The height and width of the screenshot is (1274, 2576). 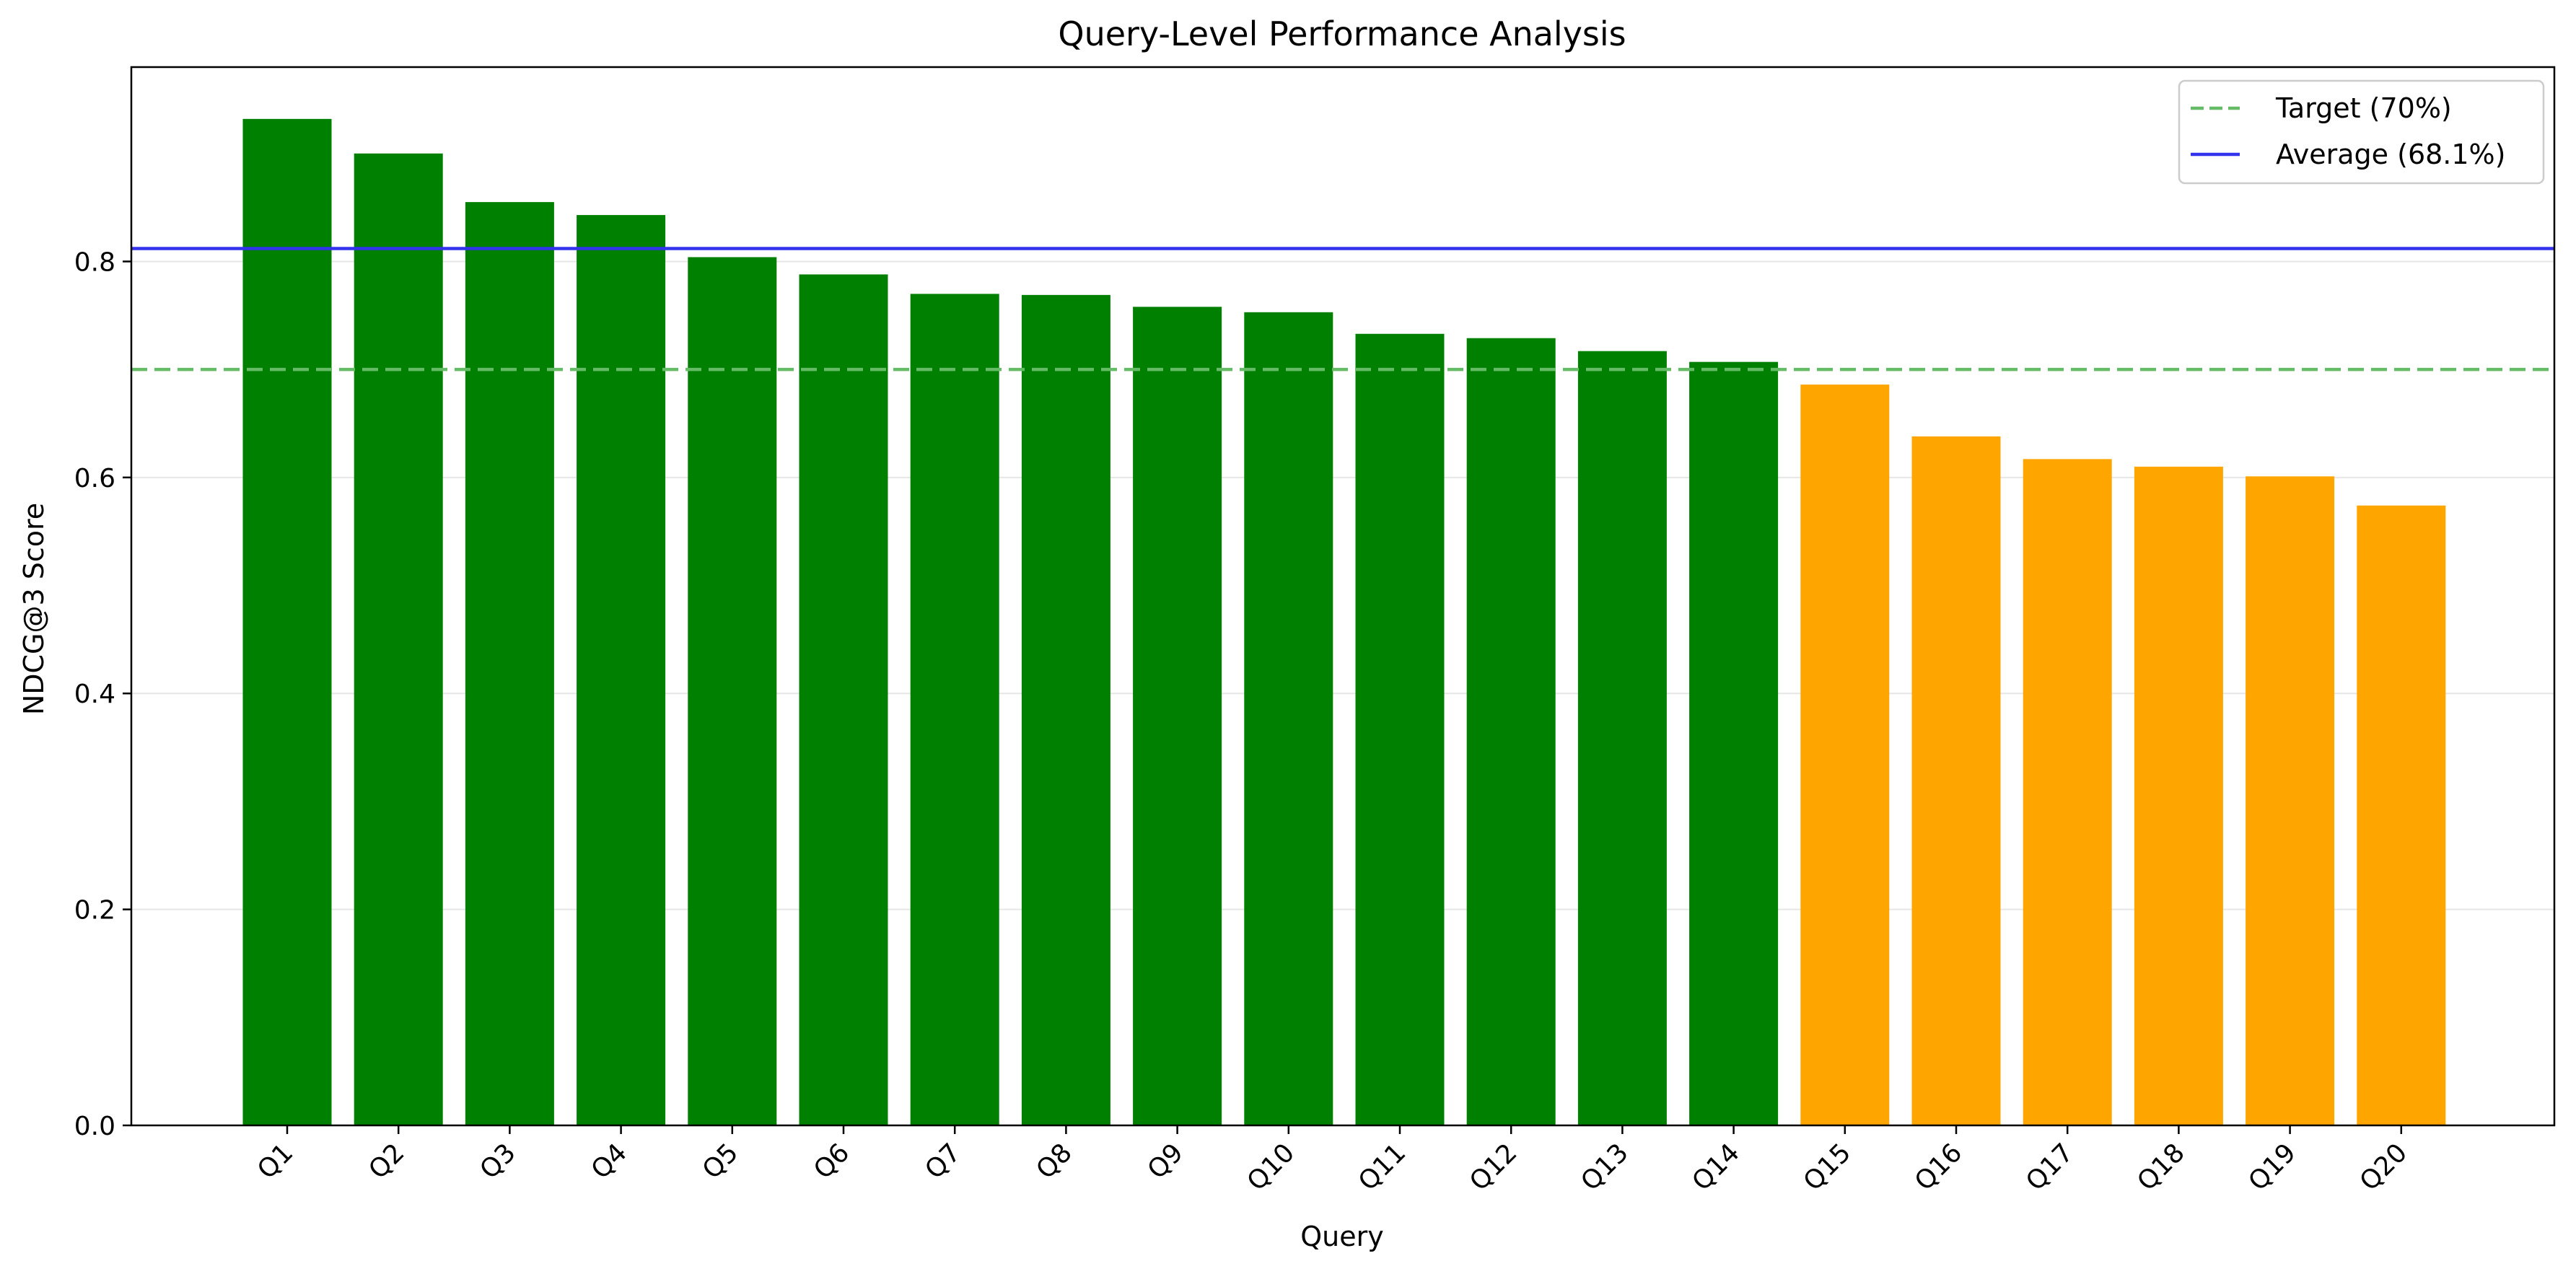 I want to click on bar-q13, so click(x=1622, y=739).